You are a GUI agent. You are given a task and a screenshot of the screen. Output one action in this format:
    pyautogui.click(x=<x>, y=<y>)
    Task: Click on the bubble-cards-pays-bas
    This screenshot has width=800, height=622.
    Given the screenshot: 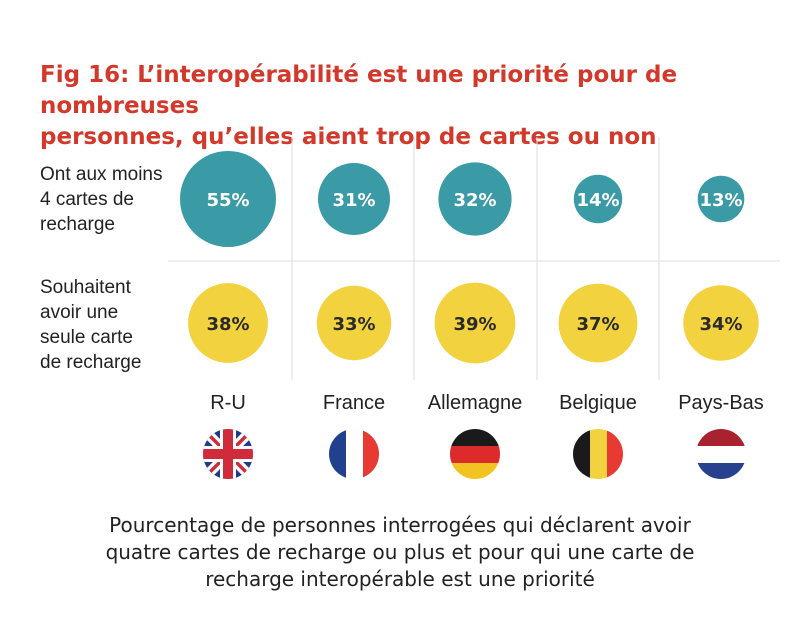 What is the action you would take?
    pyautogui.click(x=721, y=199)
    